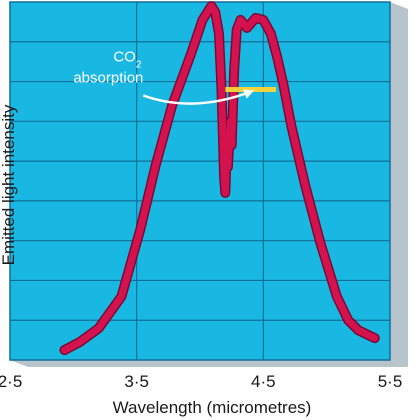  Describe the element at coordinates (390, 381) in the screenshot. I see `x-tick-label: 5·5` at that location.